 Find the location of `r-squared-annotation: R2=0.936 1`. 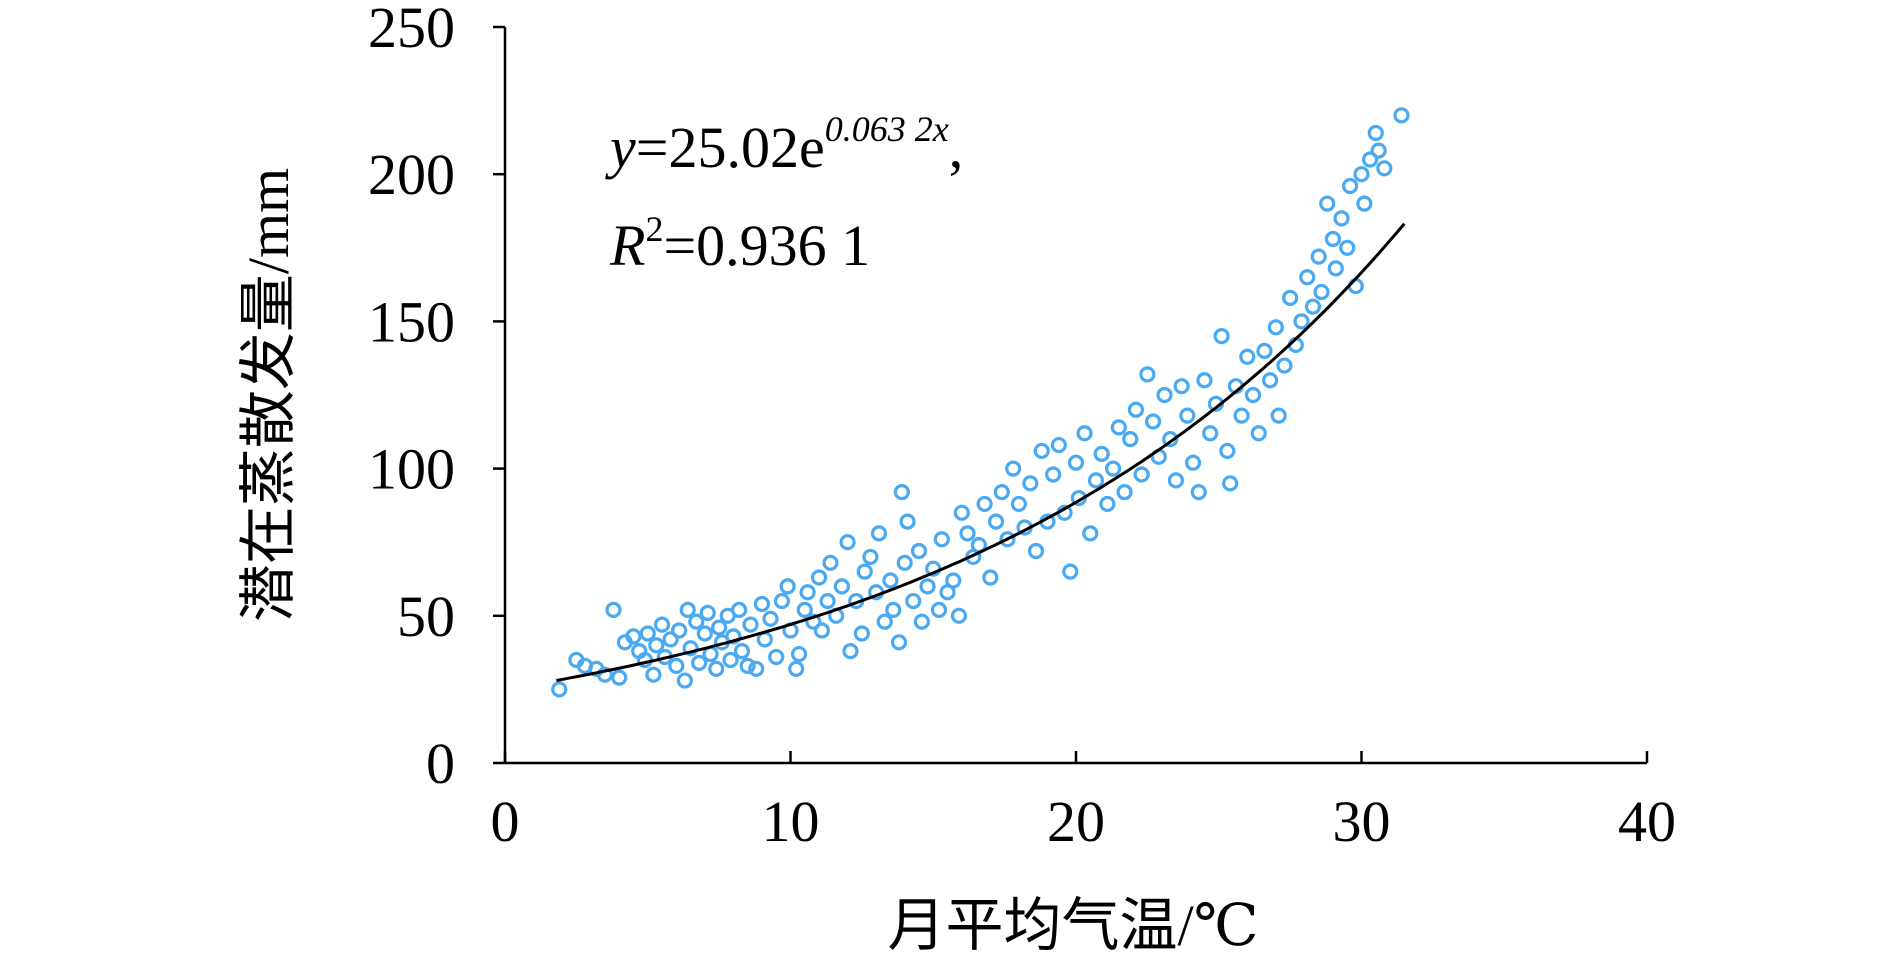

r-squared-annotation: R2=0.936 1 is located at coordinates (739, 243).